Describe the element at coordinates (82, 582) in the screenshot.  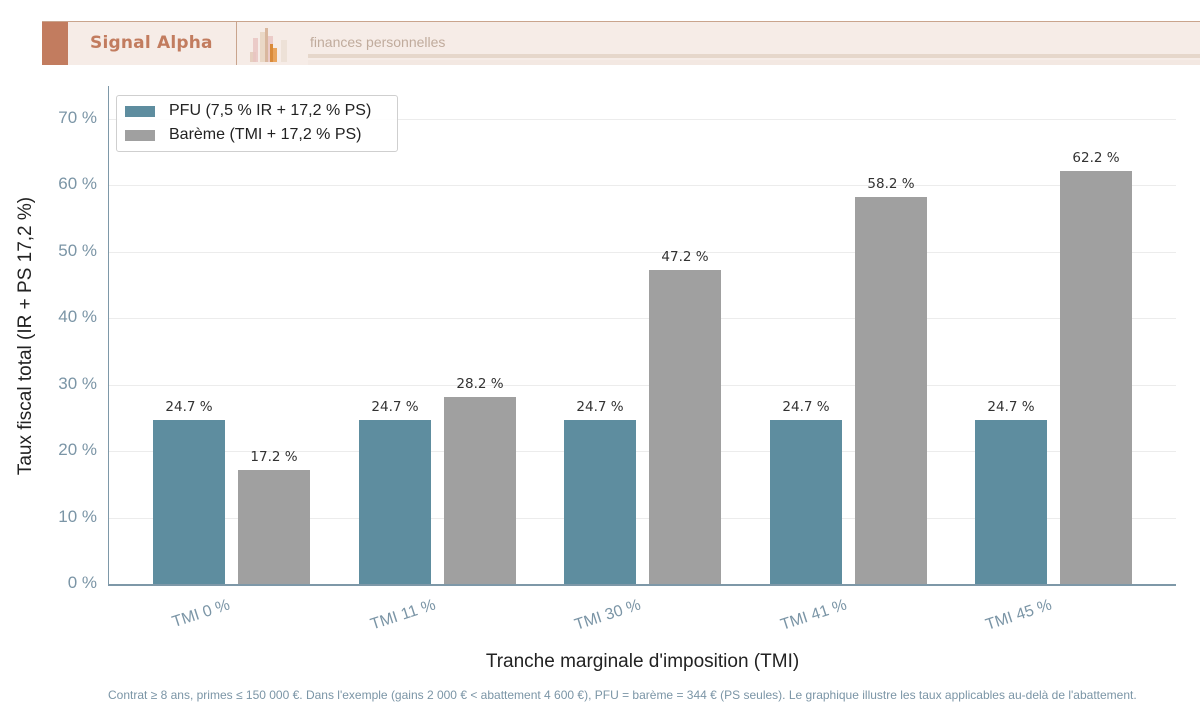
I see `y-tick-label: 0 %` at that location.